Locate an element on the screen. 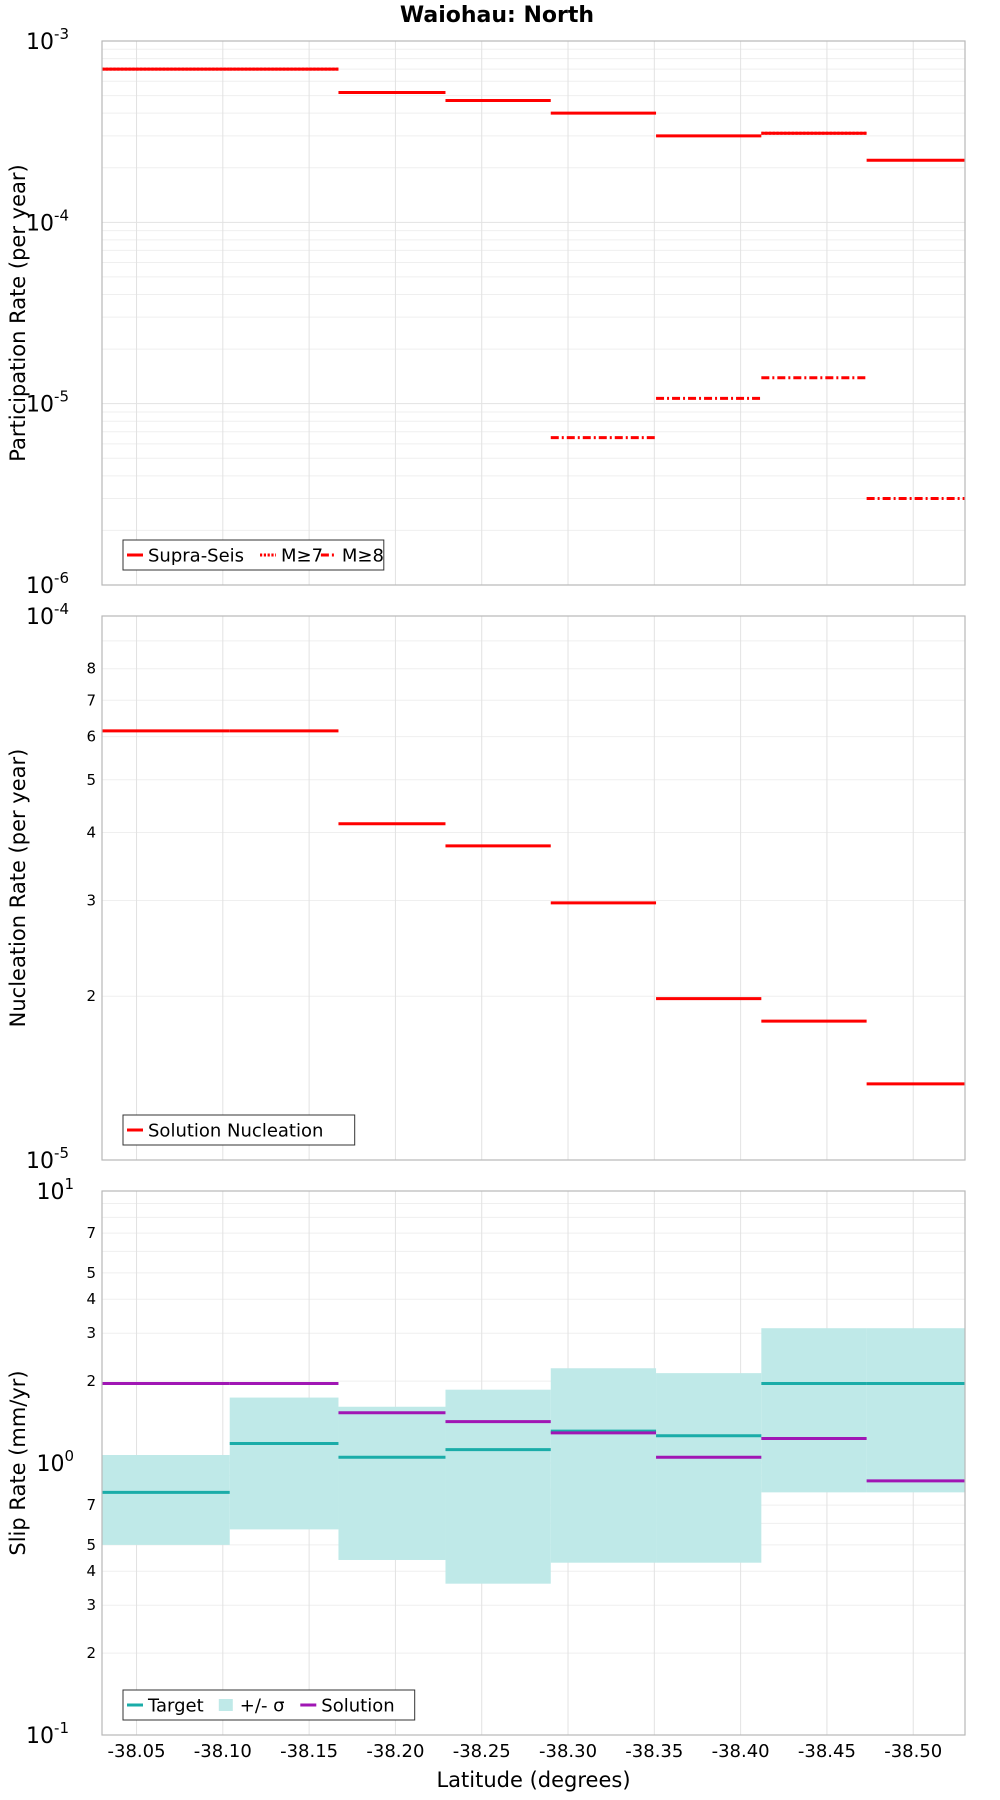 The height and width of the screenshot is (1800, 1000). figure-title: Waiohau: North is located at coordinates (497, 15).